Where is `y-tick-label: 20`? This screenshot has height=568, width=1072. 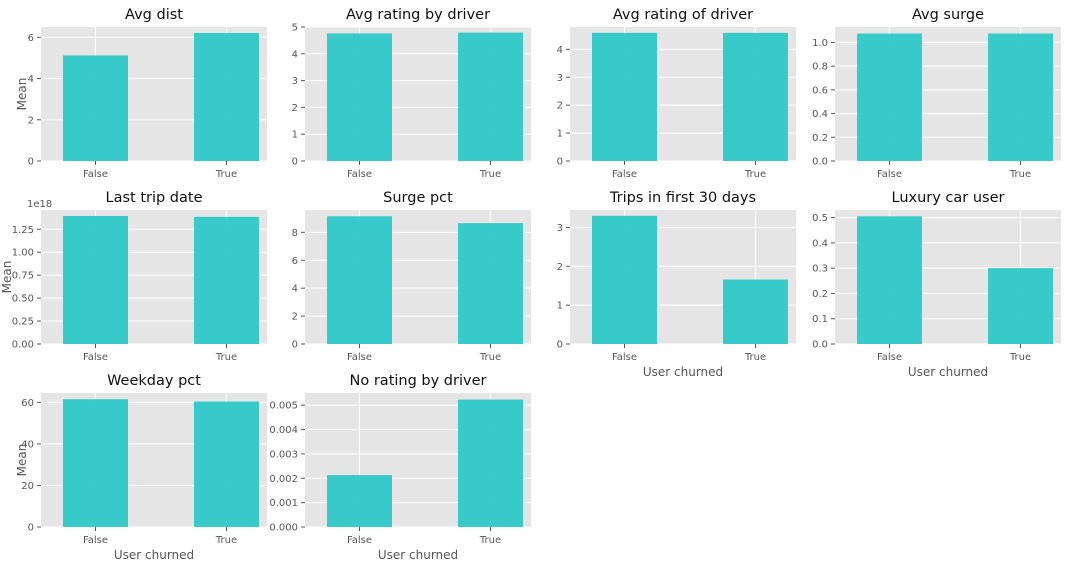 y-tick-label: 20 is located at coordinates (27, 486).